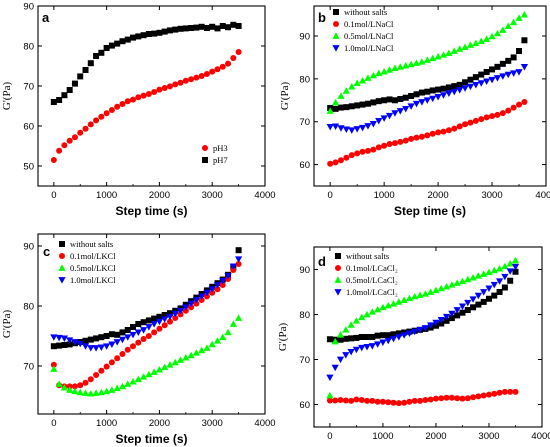  I want to click on panel-label: a, so click(46, 17).